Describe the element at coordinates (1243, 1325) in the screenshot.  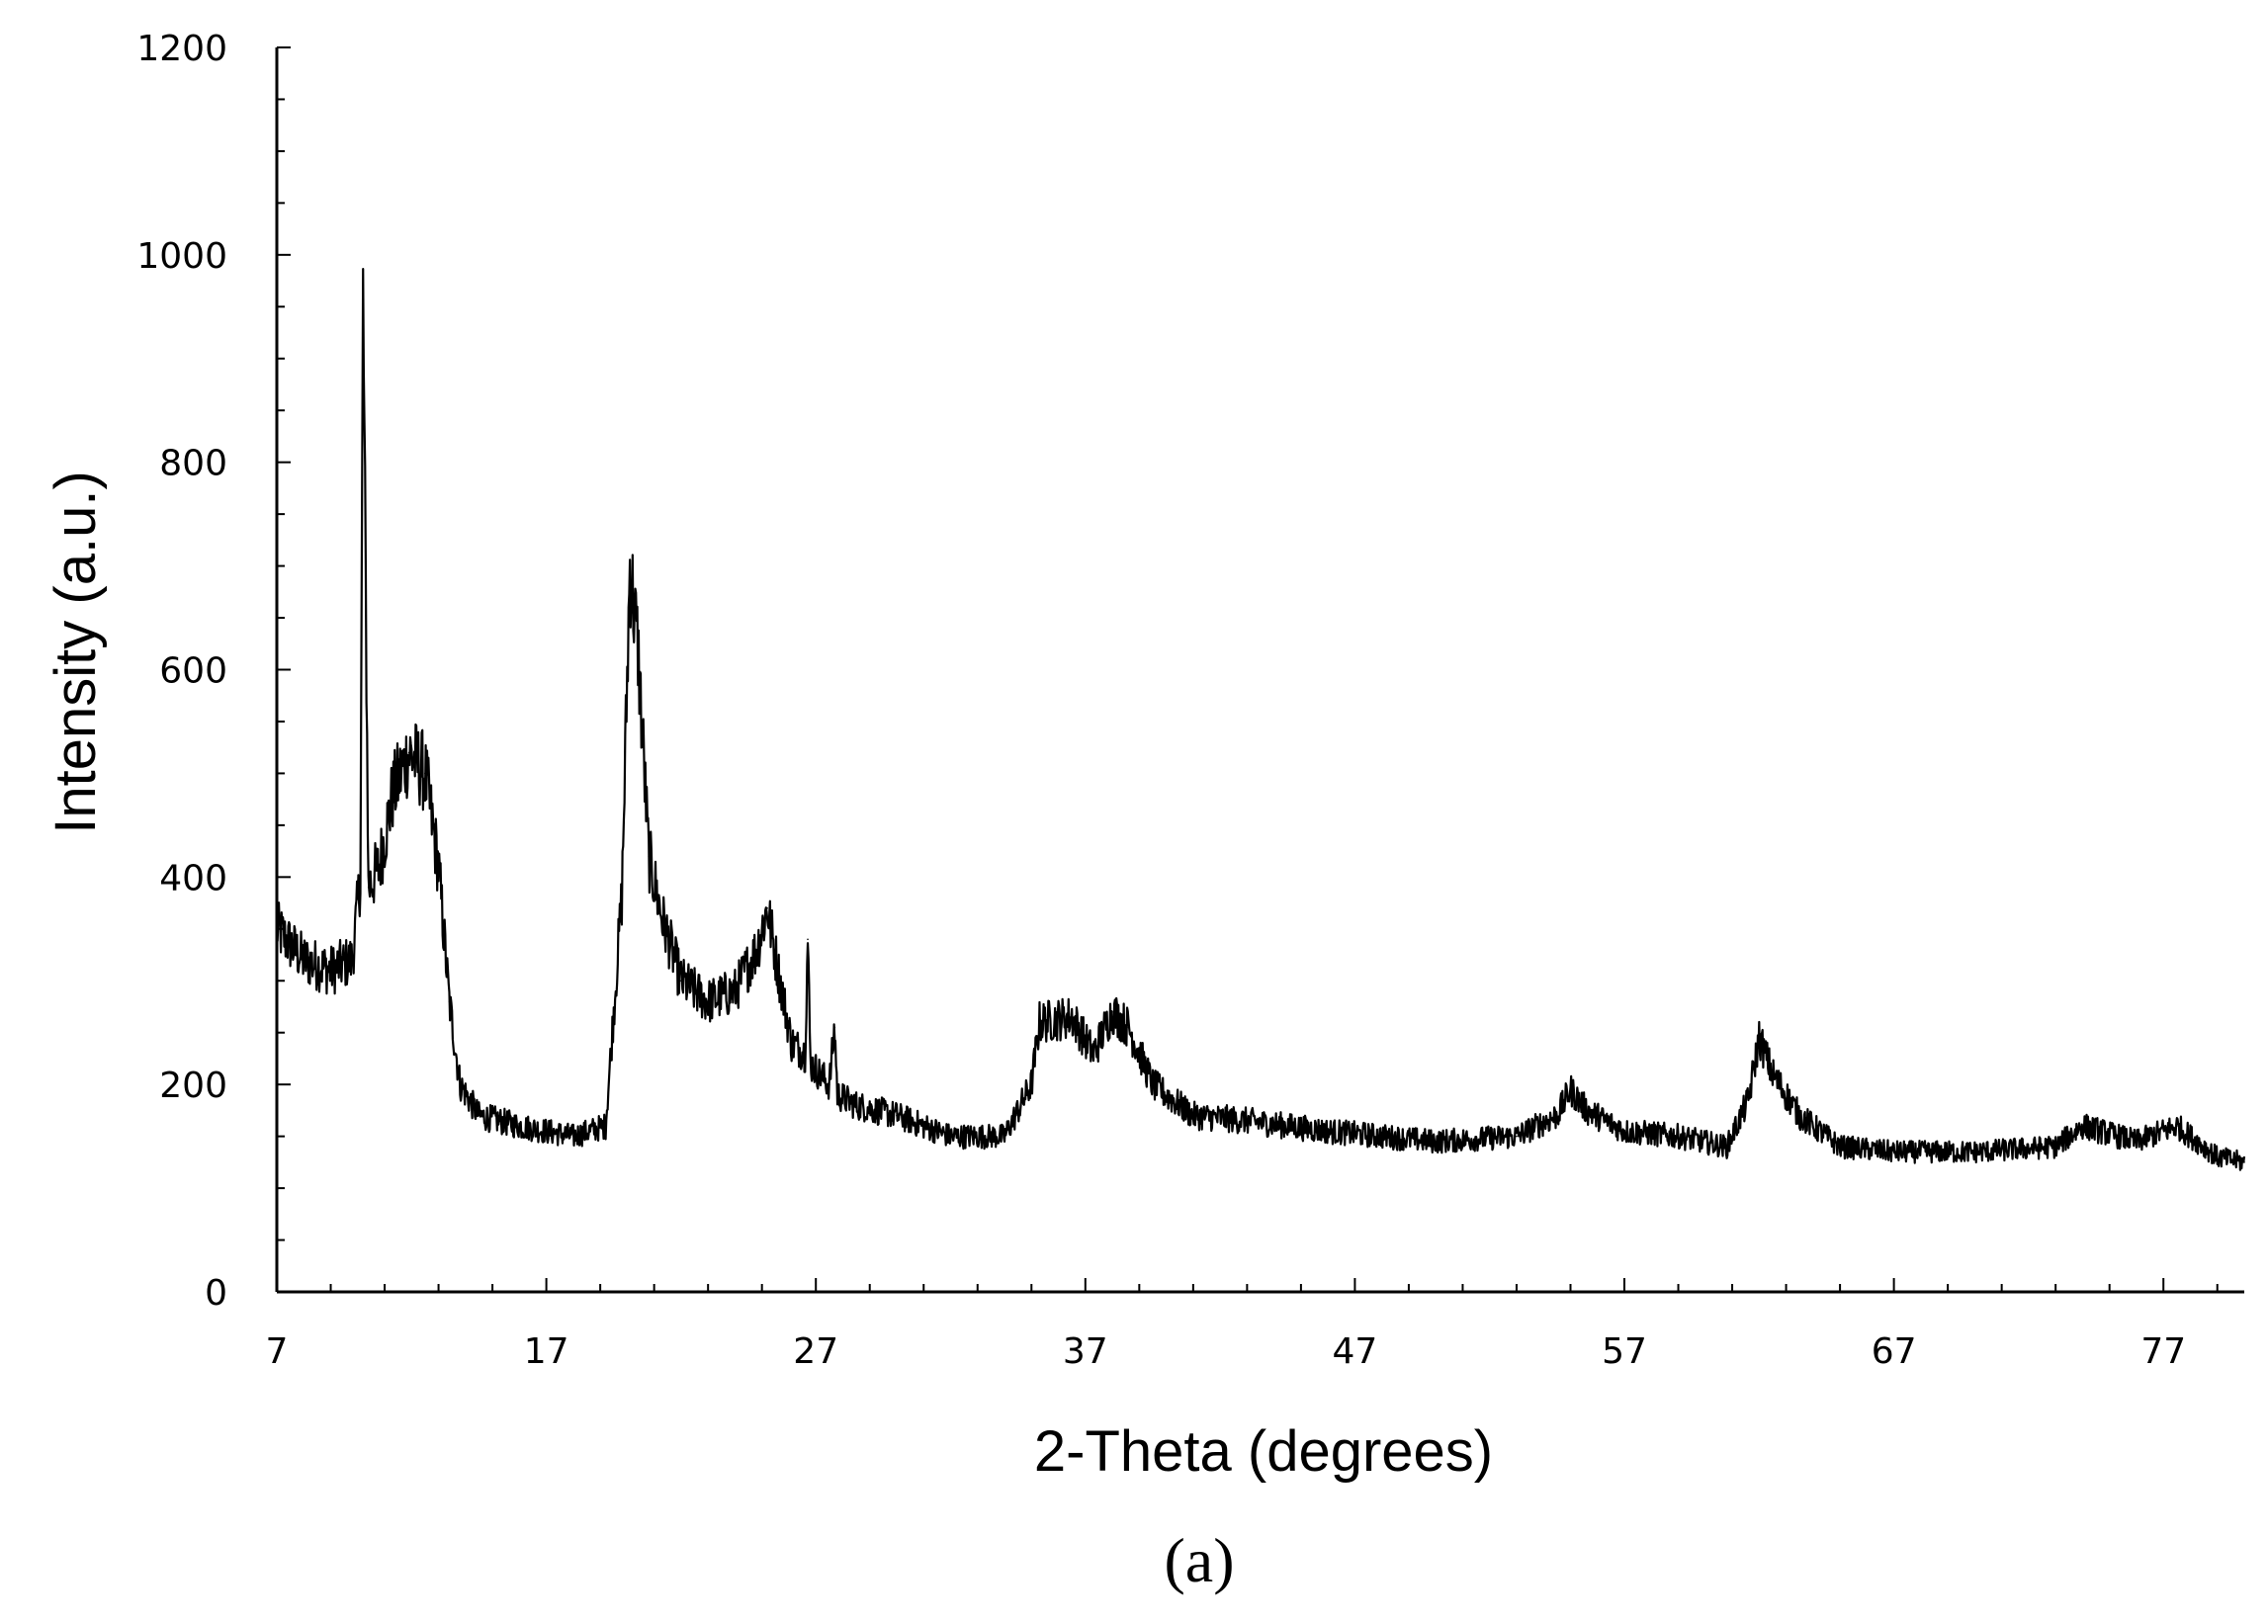
I see `x-axis-ticks: 7 17 27 37 47 57 67 77` at that location.